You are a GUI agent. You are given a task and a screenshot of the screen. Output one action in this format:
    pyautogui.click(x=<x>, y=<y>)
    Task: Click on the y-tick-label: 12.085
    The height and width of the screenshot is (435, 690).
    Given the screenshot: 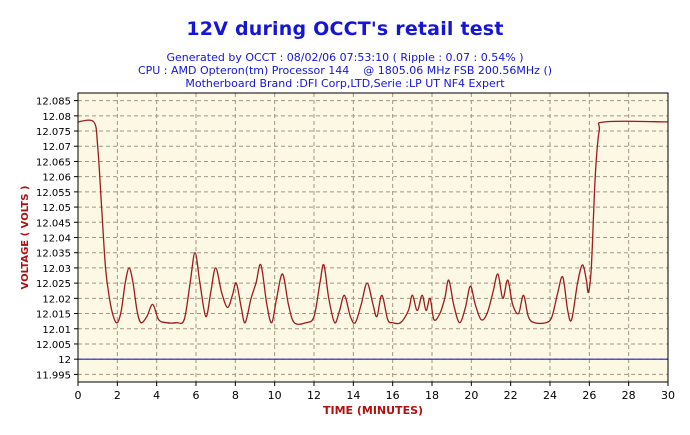 What is the action you would take?
    pyautogui.click(x=53, y=102)
    